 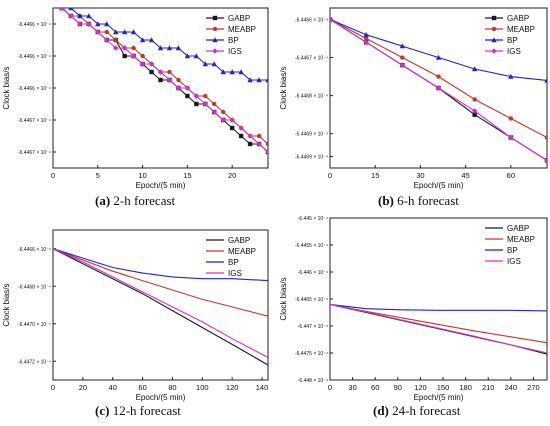 I want to click on y-tick-label-b-2: -6.4468 × 10⁻⁴, so click(x=311, y=97).